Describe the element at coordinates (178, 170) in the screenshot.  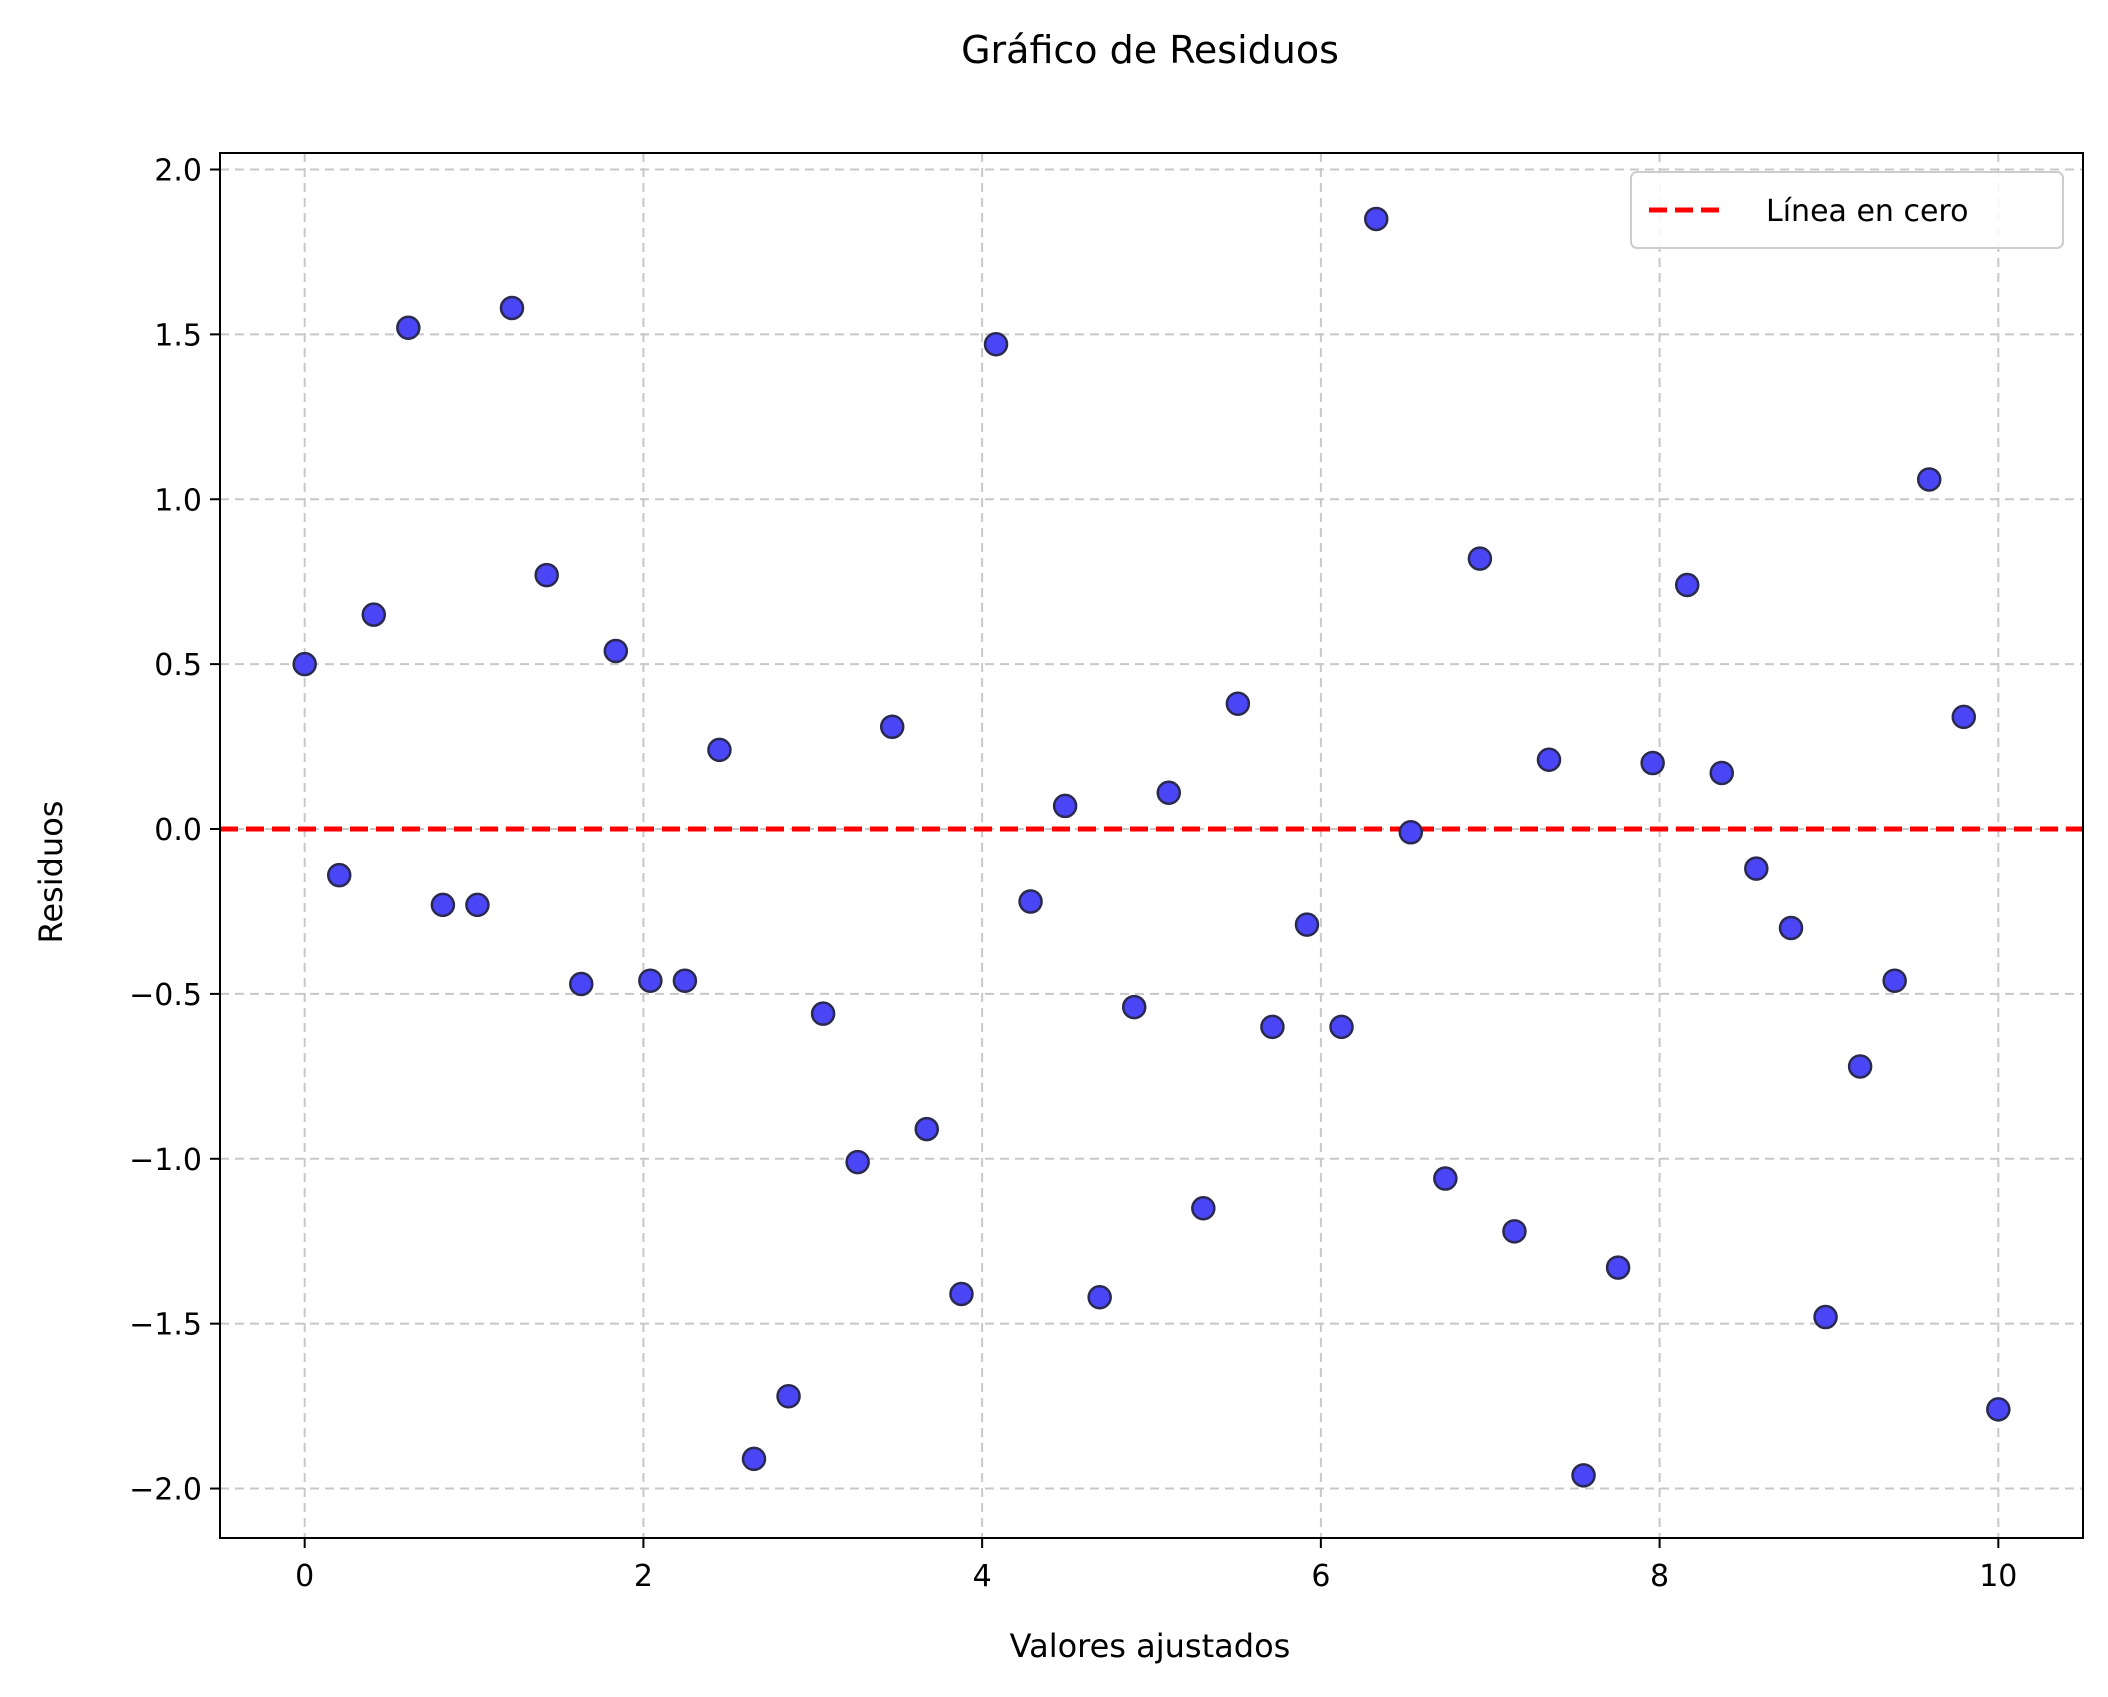
I see `y-tick-label: 2.0` at that location.